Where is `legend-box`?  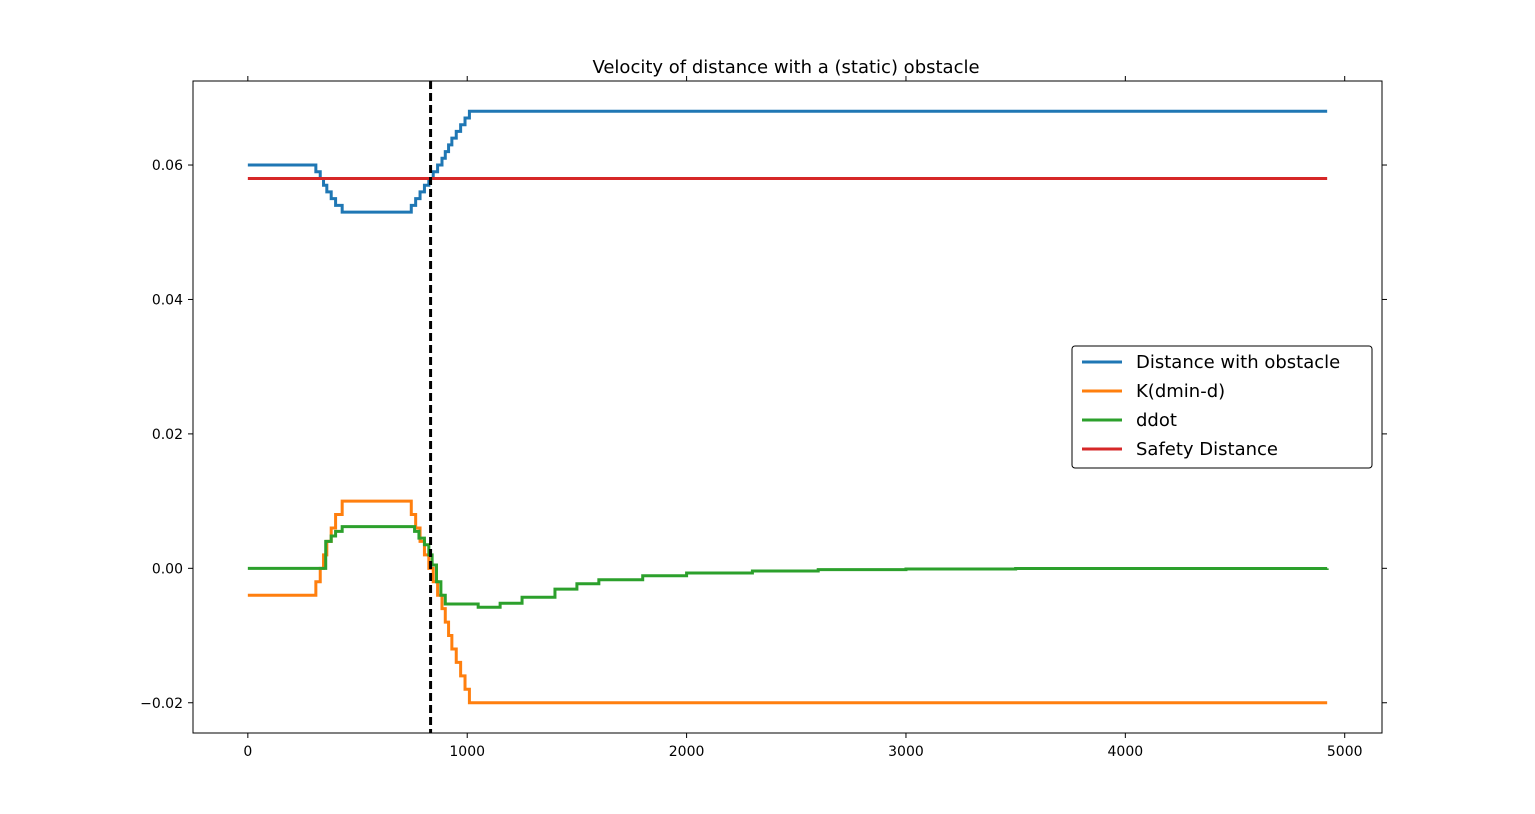
legend-box is located at coordinates (1222, 407).